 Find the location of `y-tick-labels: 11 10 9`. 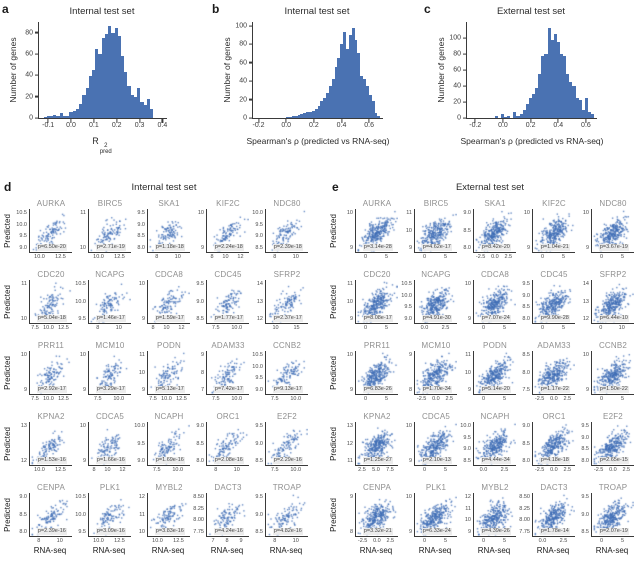

y-tick-labels: 11 10 9 is located at coordinates (347, 302).